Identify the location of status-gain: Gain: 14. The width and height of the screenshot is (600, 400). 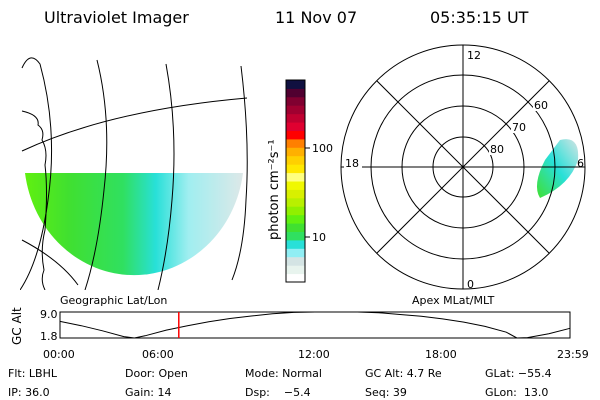
(148, 392).